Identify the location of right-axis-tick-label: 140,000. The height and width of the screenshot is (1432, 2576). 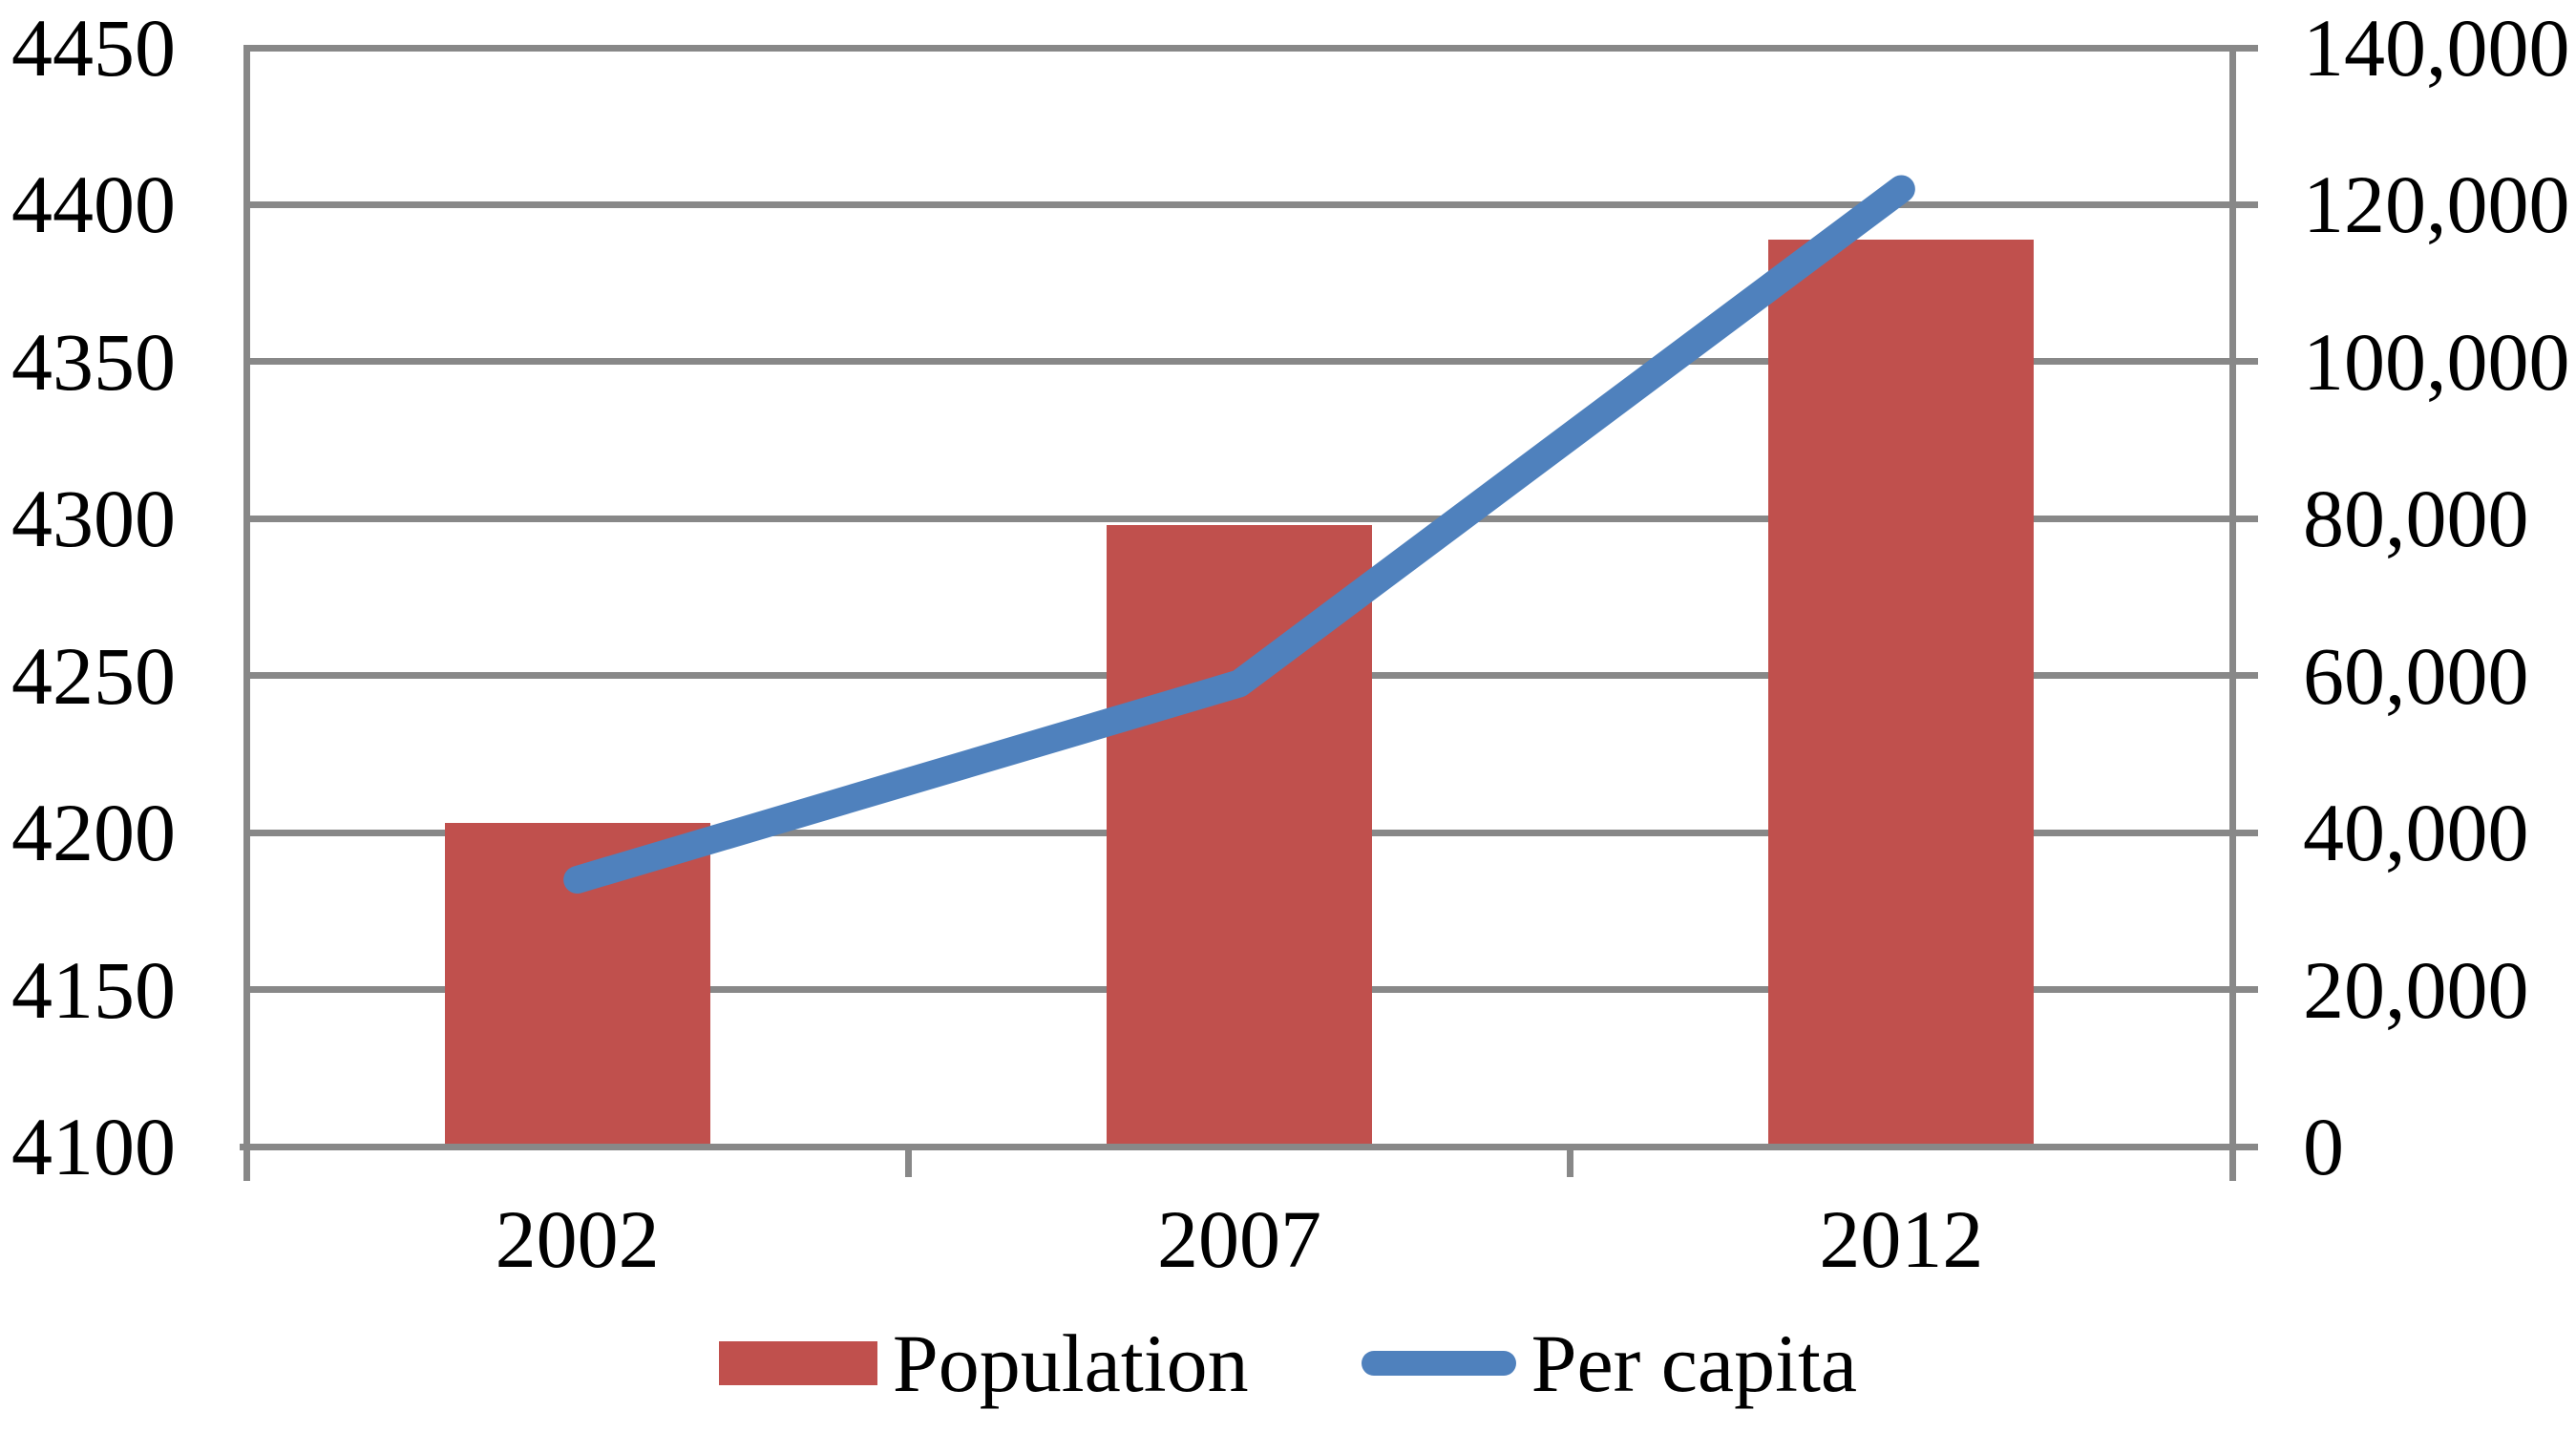
(2436, 48).